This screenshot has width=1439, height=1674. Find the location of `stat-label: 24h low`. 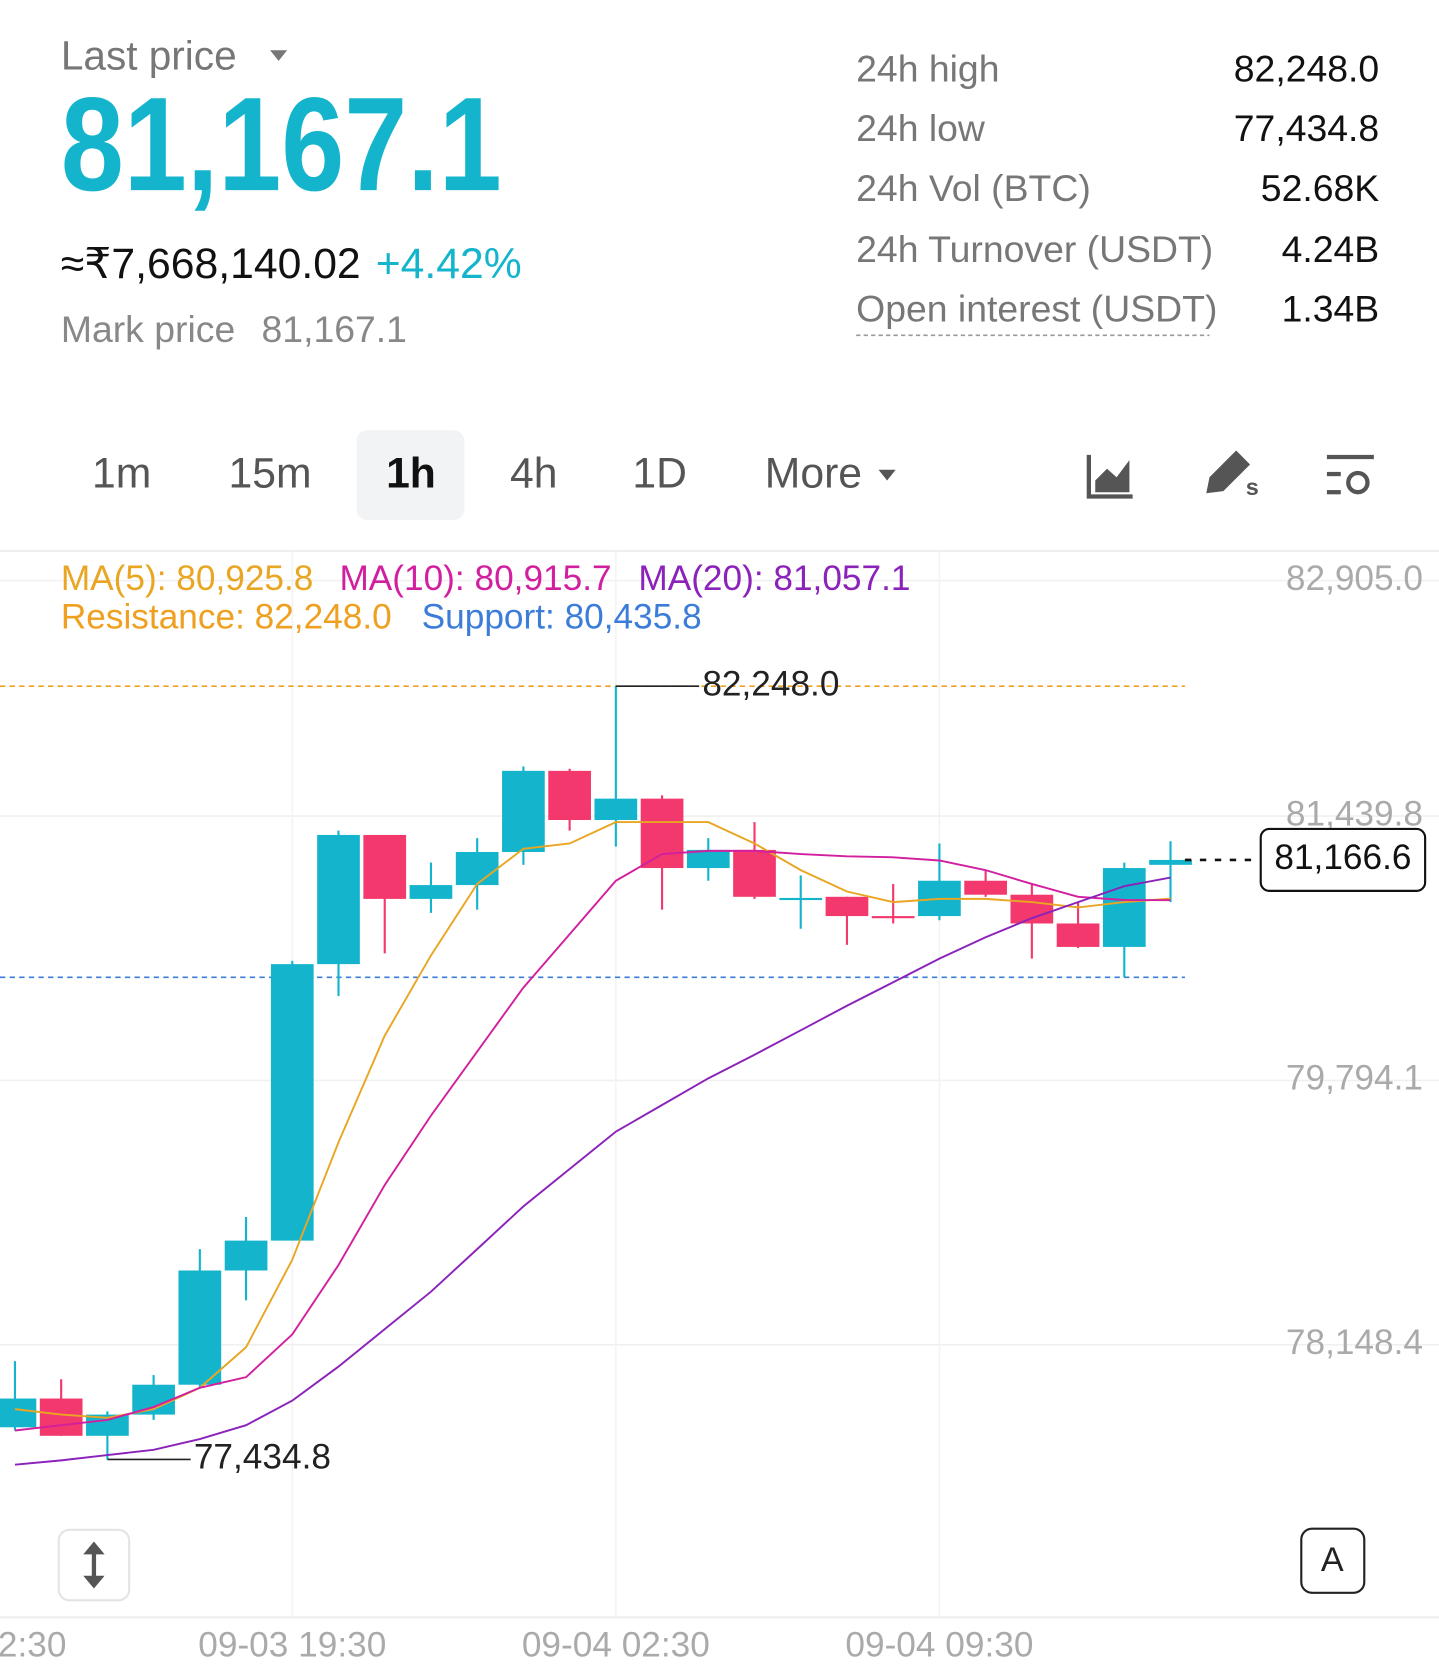

stat-label: 24h low is located at coordinates (921, 128).